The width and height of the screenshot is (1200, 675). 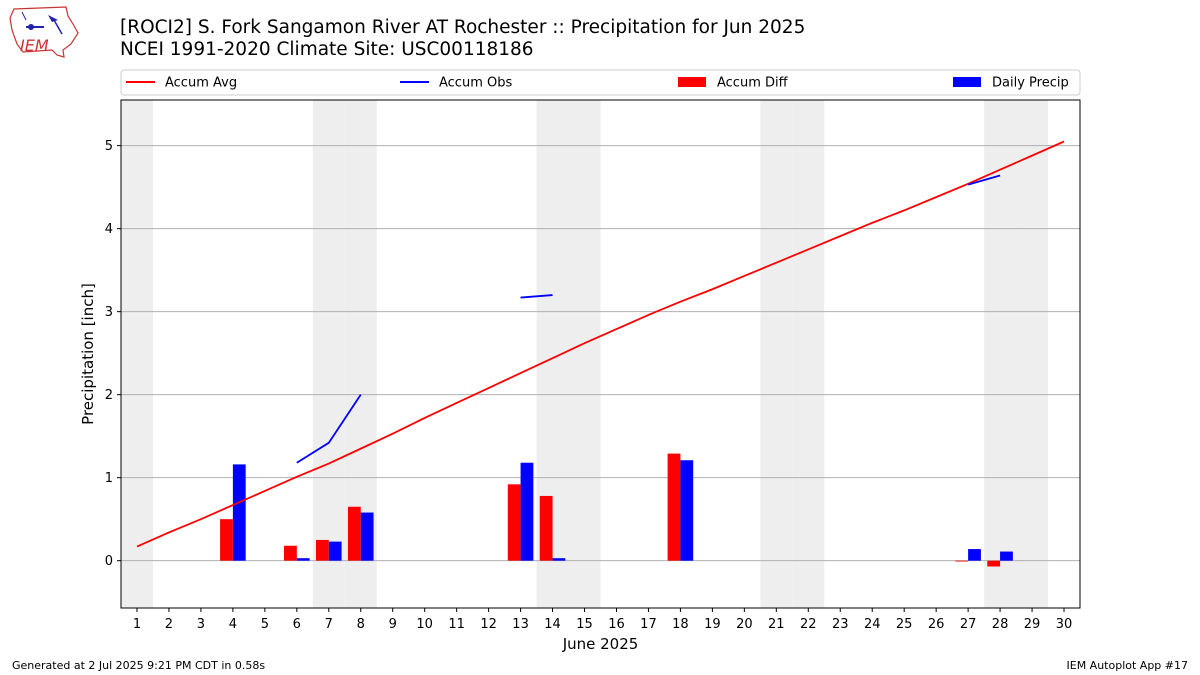 What do you see at coordinates (201, 83) in the screenshot?
I see `legend-label: Accum Avg` at bounding box center [201, 83].